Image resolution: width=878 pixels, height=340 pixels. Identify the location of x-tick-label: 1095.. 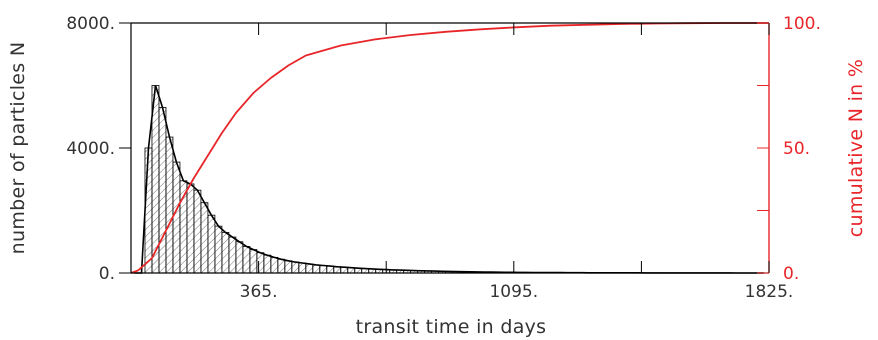
(513, 292).